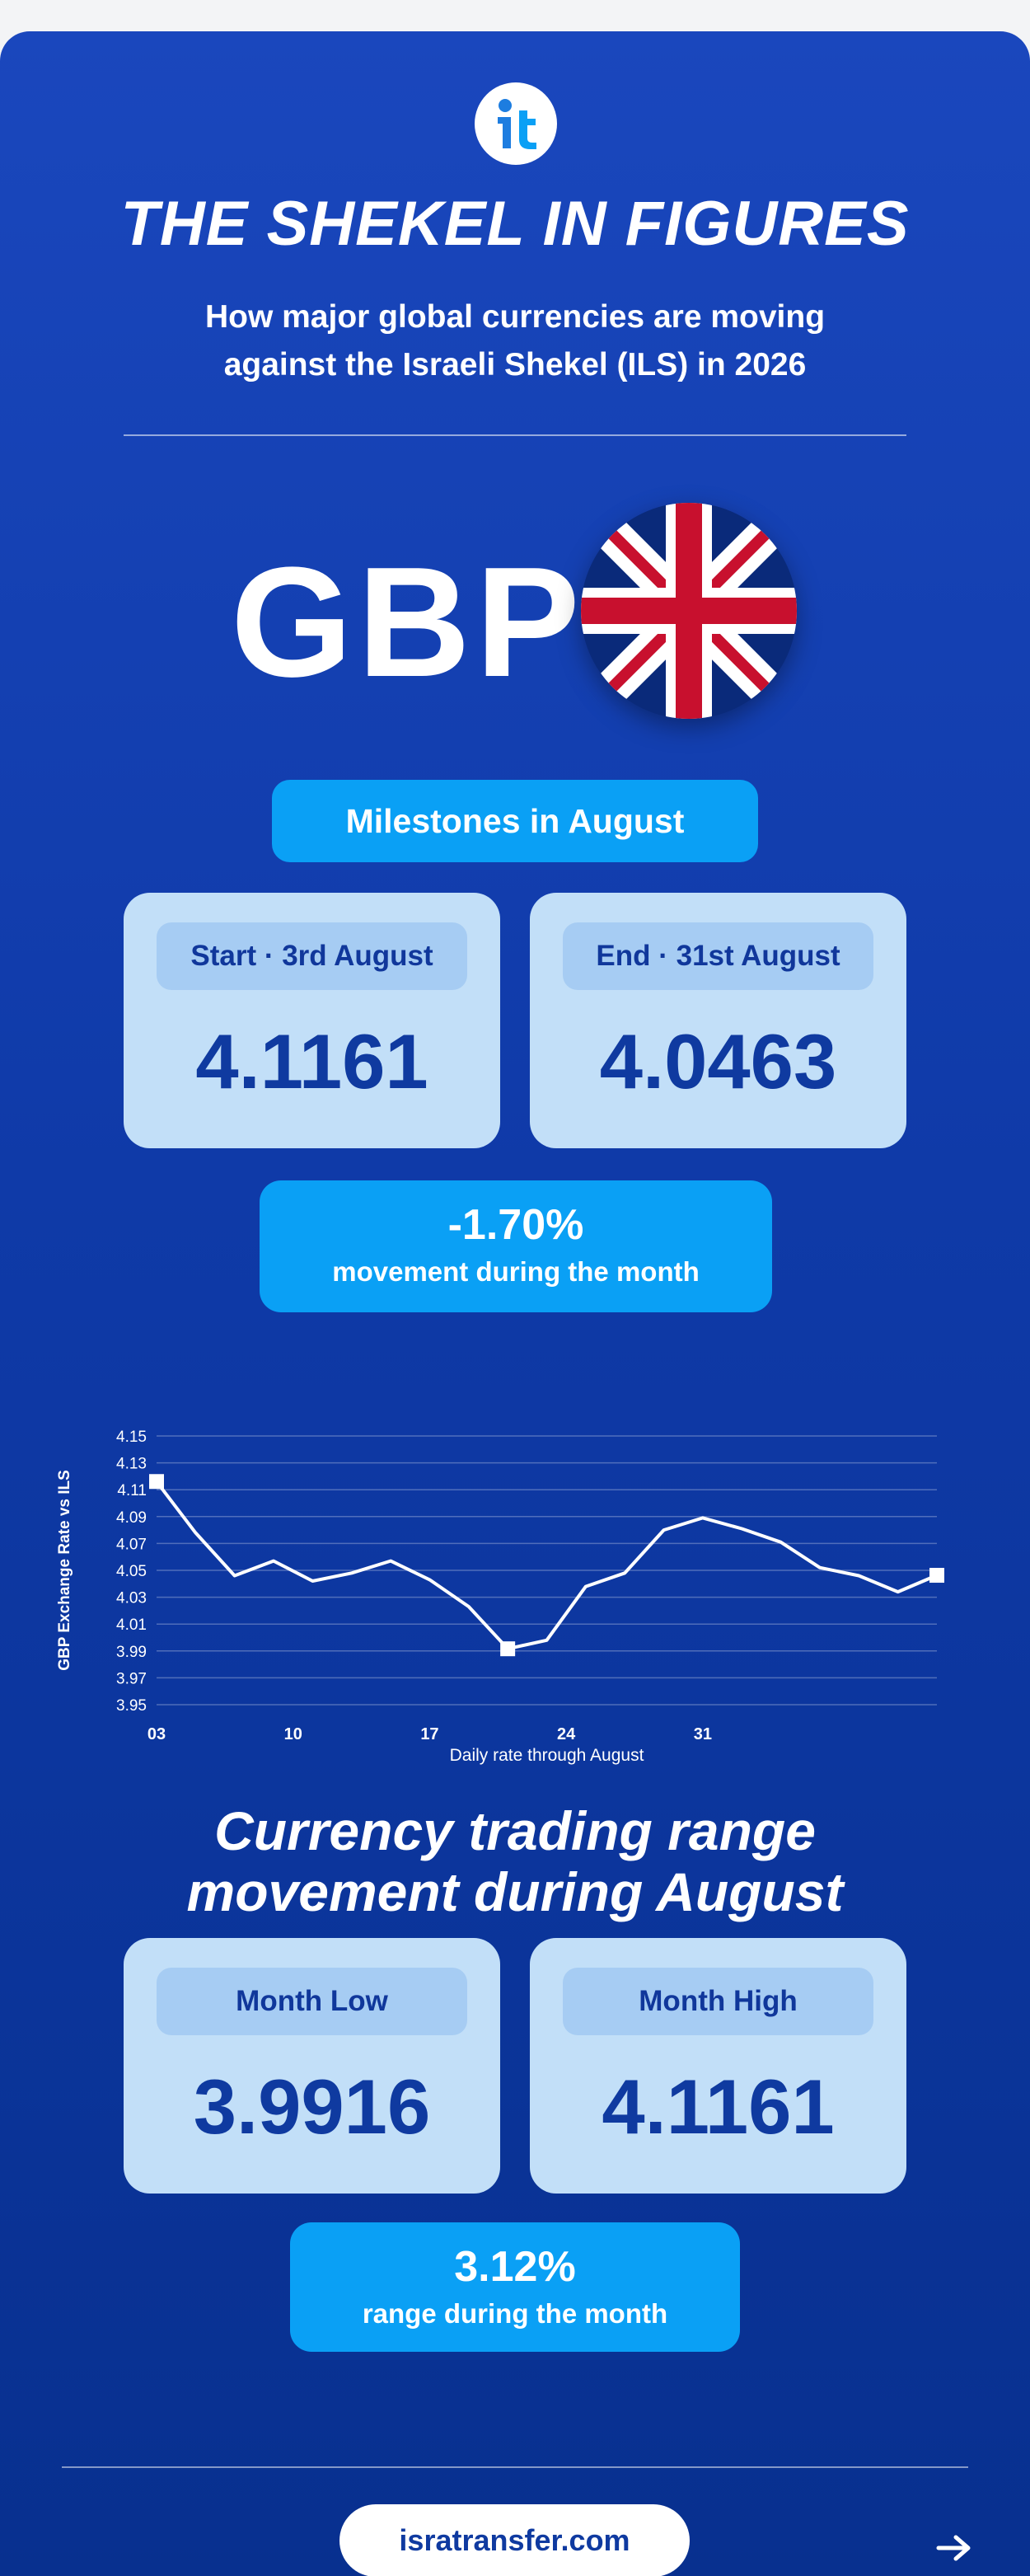  What do you see at coordinates (515, 317) in the screenshot?
I see `subtitle-line-1: How major global currencies are moving` at bounding box center [515, 317].